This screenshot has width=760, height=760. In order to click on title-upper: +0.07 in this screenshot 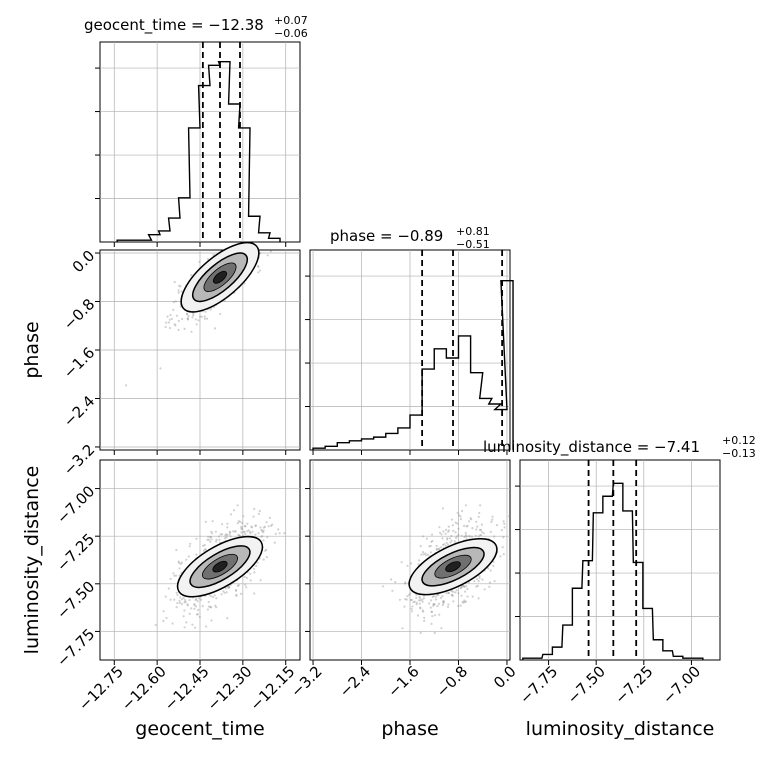, I will do `click(291, 20)`.